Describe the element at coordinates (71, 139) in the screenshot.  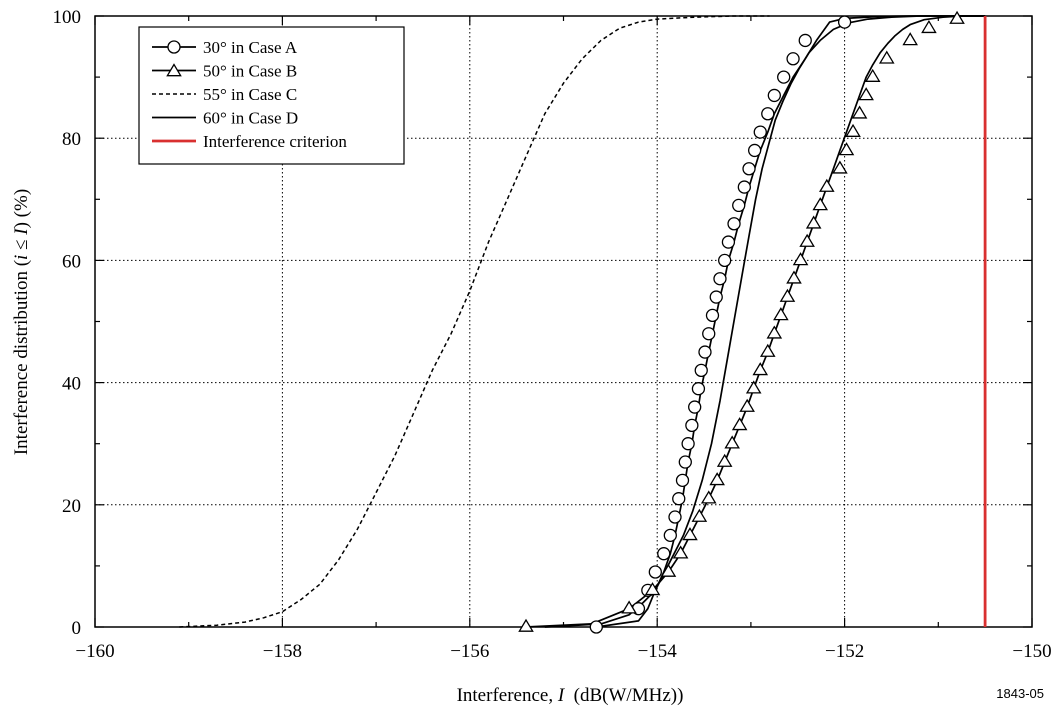
I see `y-tick-label: 80` at that location.